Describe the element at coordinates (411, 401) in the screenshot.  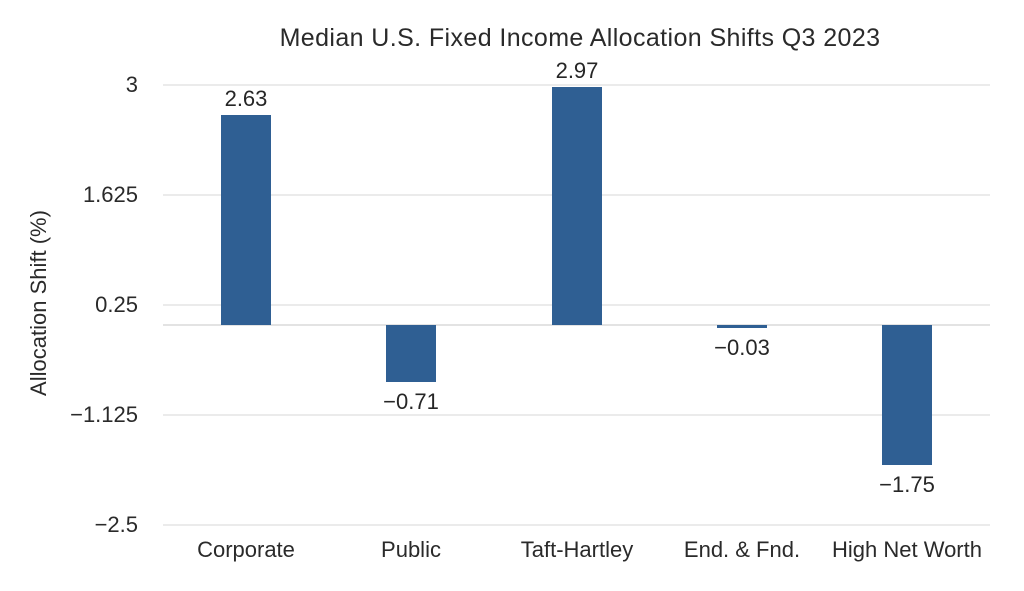
I see `bar-value-label: −0.71` at that location.